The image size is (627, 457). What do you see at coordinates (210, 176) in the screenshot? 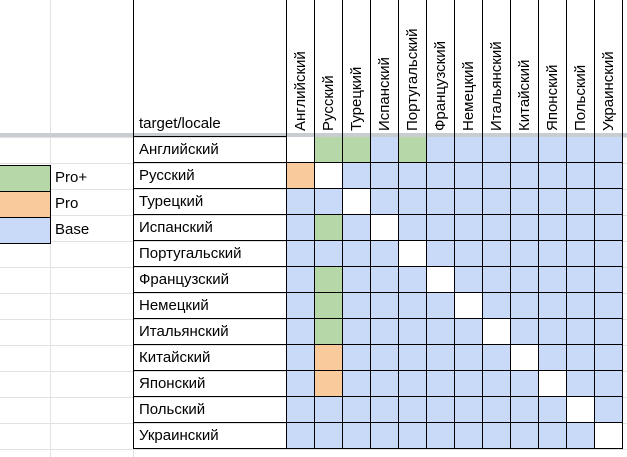
I see `row-label: Русский` at bounding box center [210, 176].